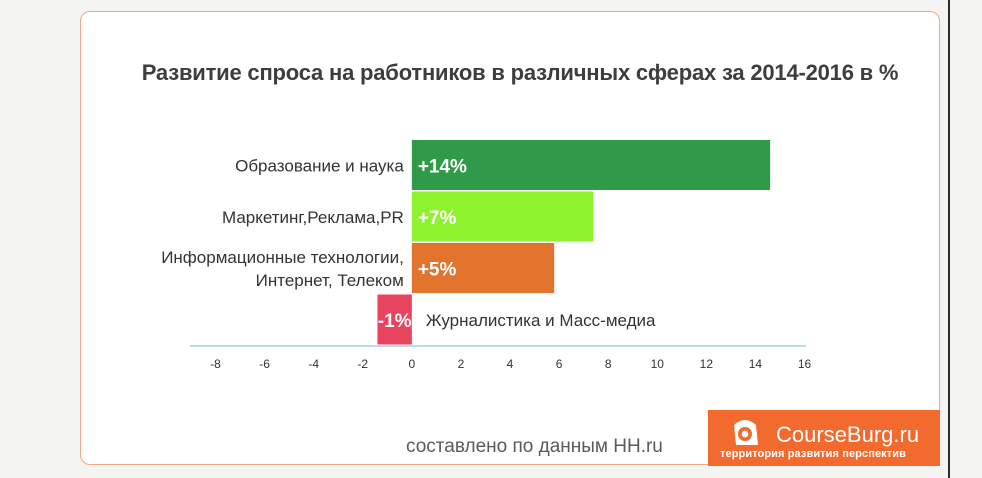 This screenshot has width=982, height=478. Describe the element at coordinates (541, 320) in the screenshot. I see `category-label: Журналистика и Масс-медиа` at that location.